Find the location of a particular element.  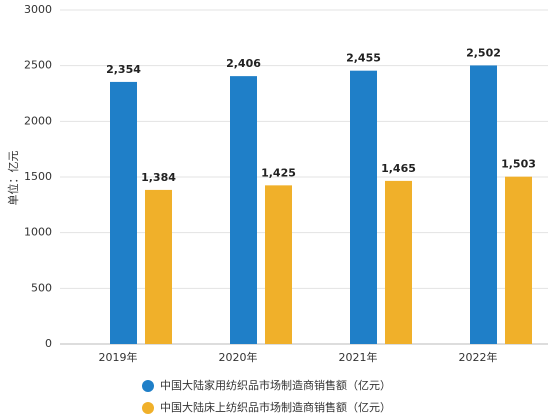

value-label: 1,503 is located at coordinates (518, 164).